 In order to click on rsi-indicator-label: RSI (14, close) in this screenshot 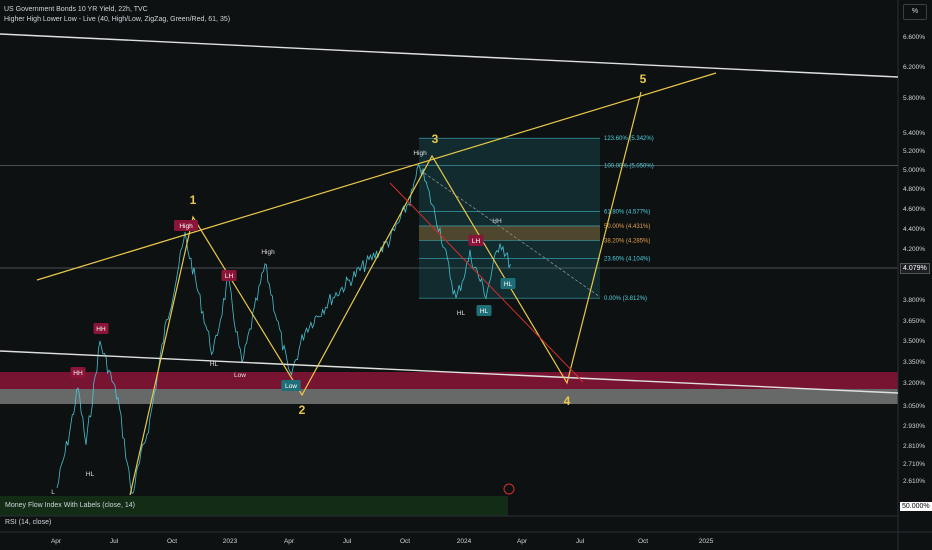, I will do `click(28, 522)`.